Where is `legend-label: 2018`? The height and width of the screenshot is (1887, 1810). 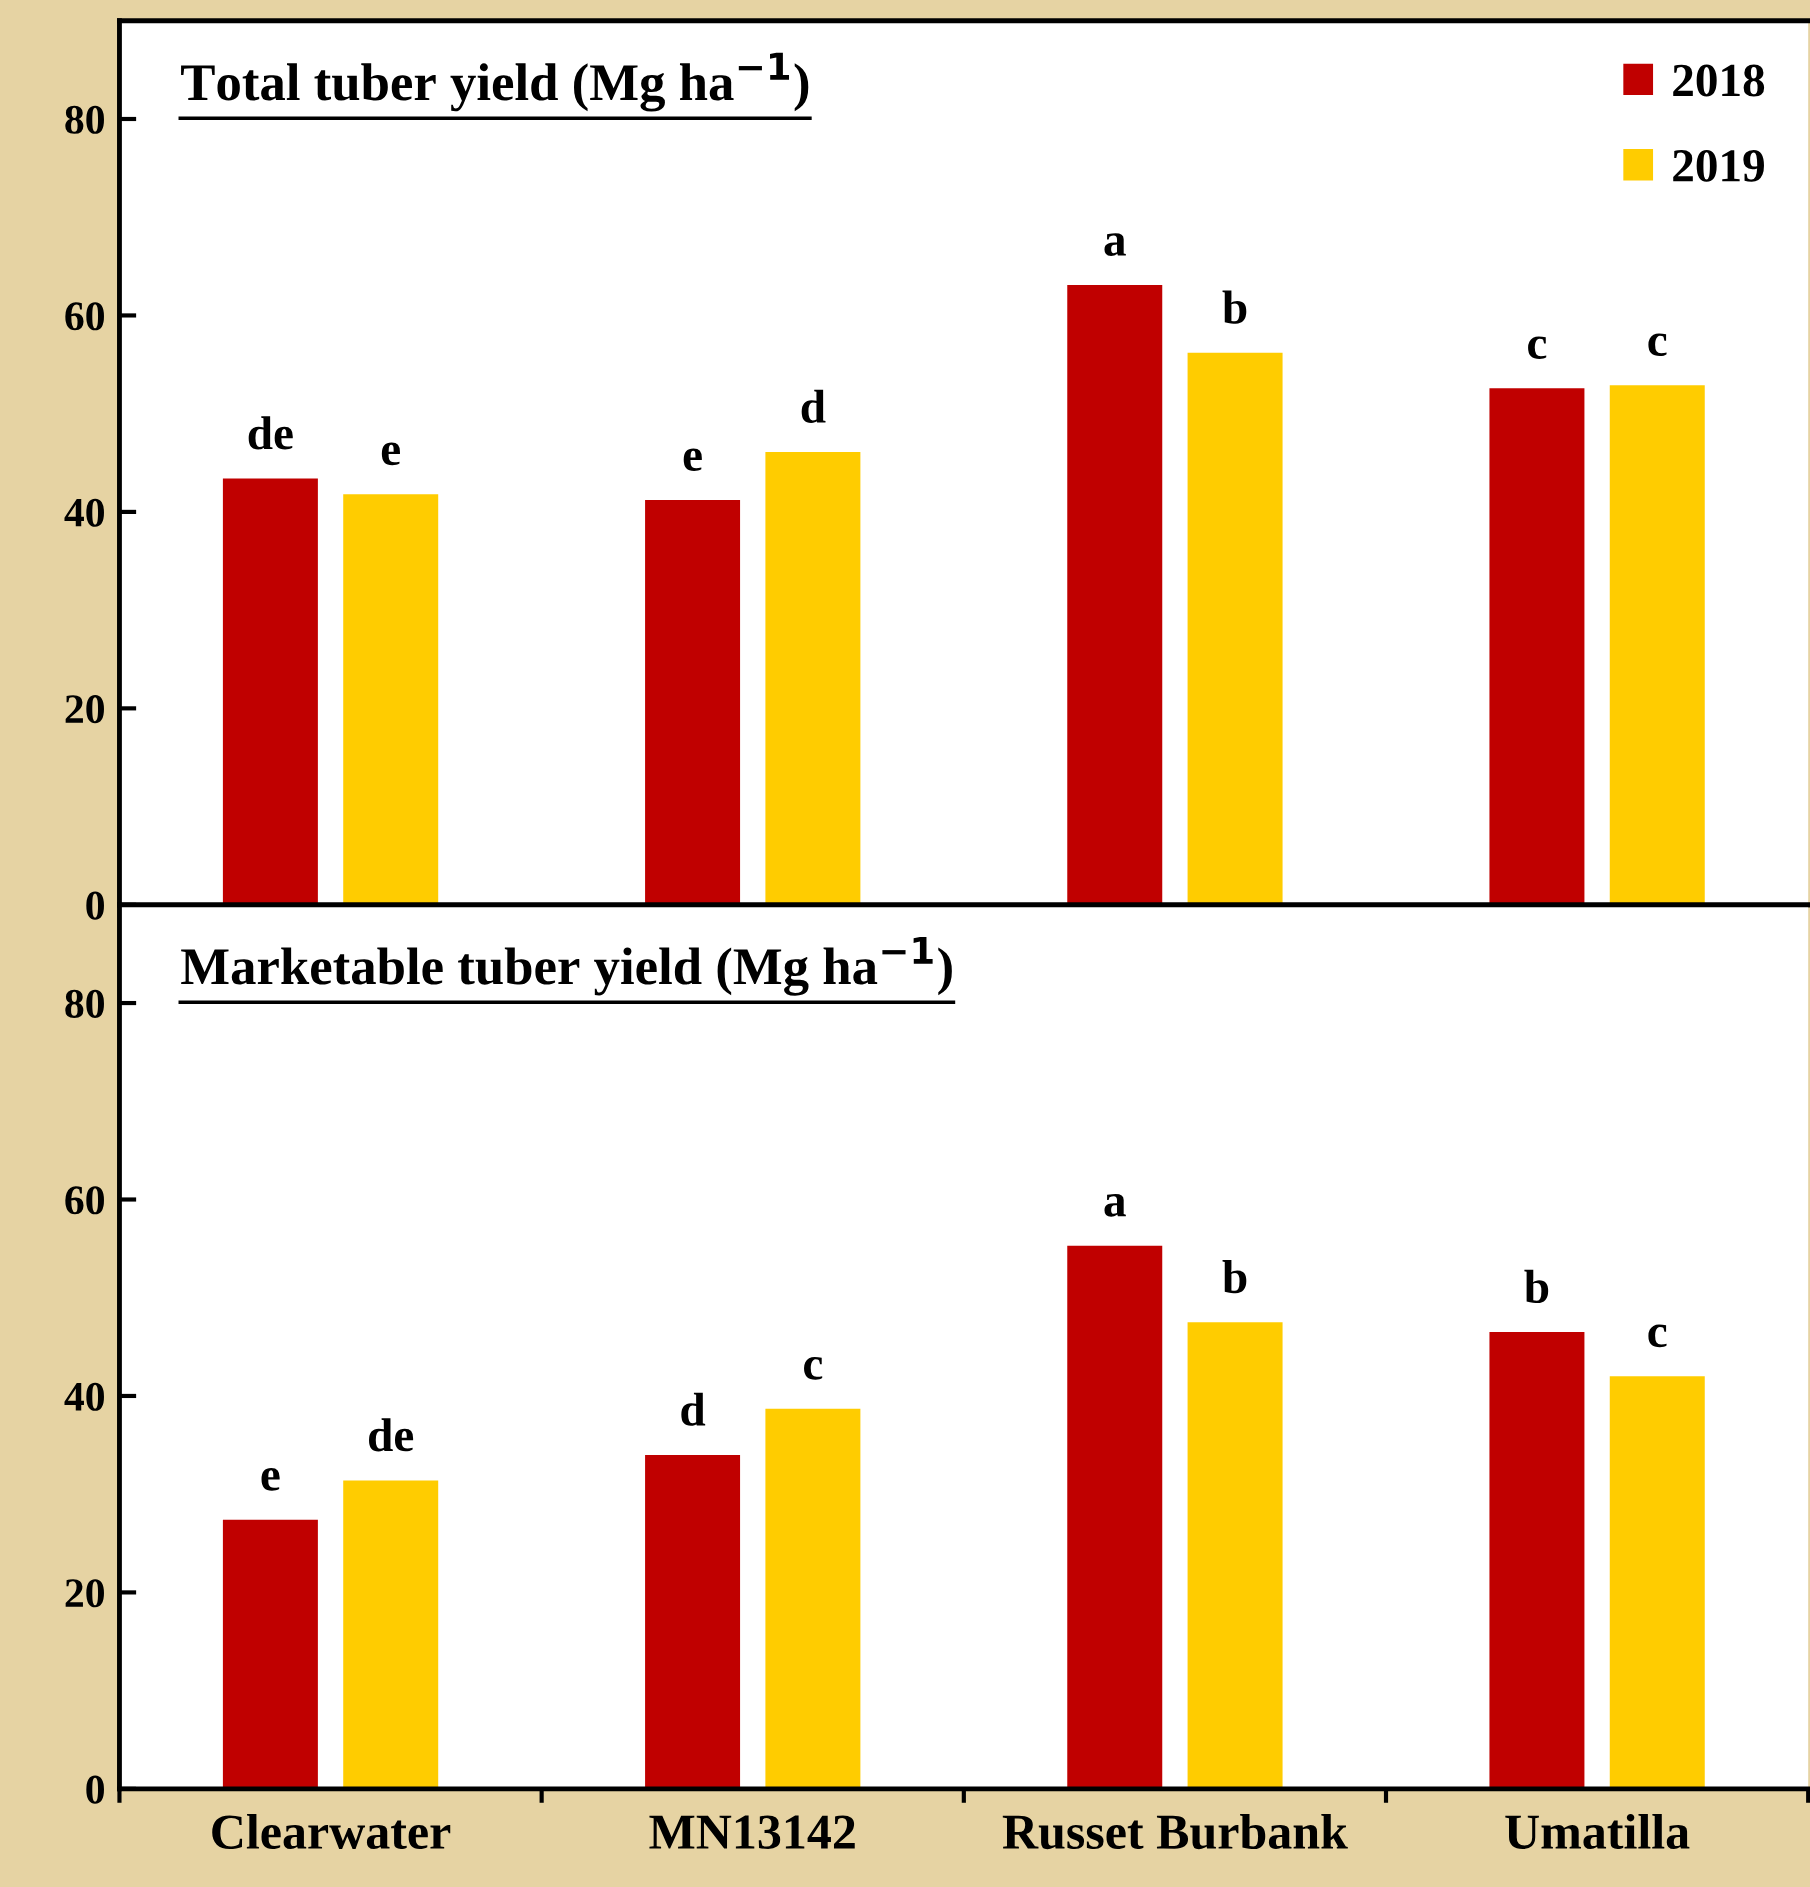
legend-label: 2018 is located at coordinates (1719, 80).